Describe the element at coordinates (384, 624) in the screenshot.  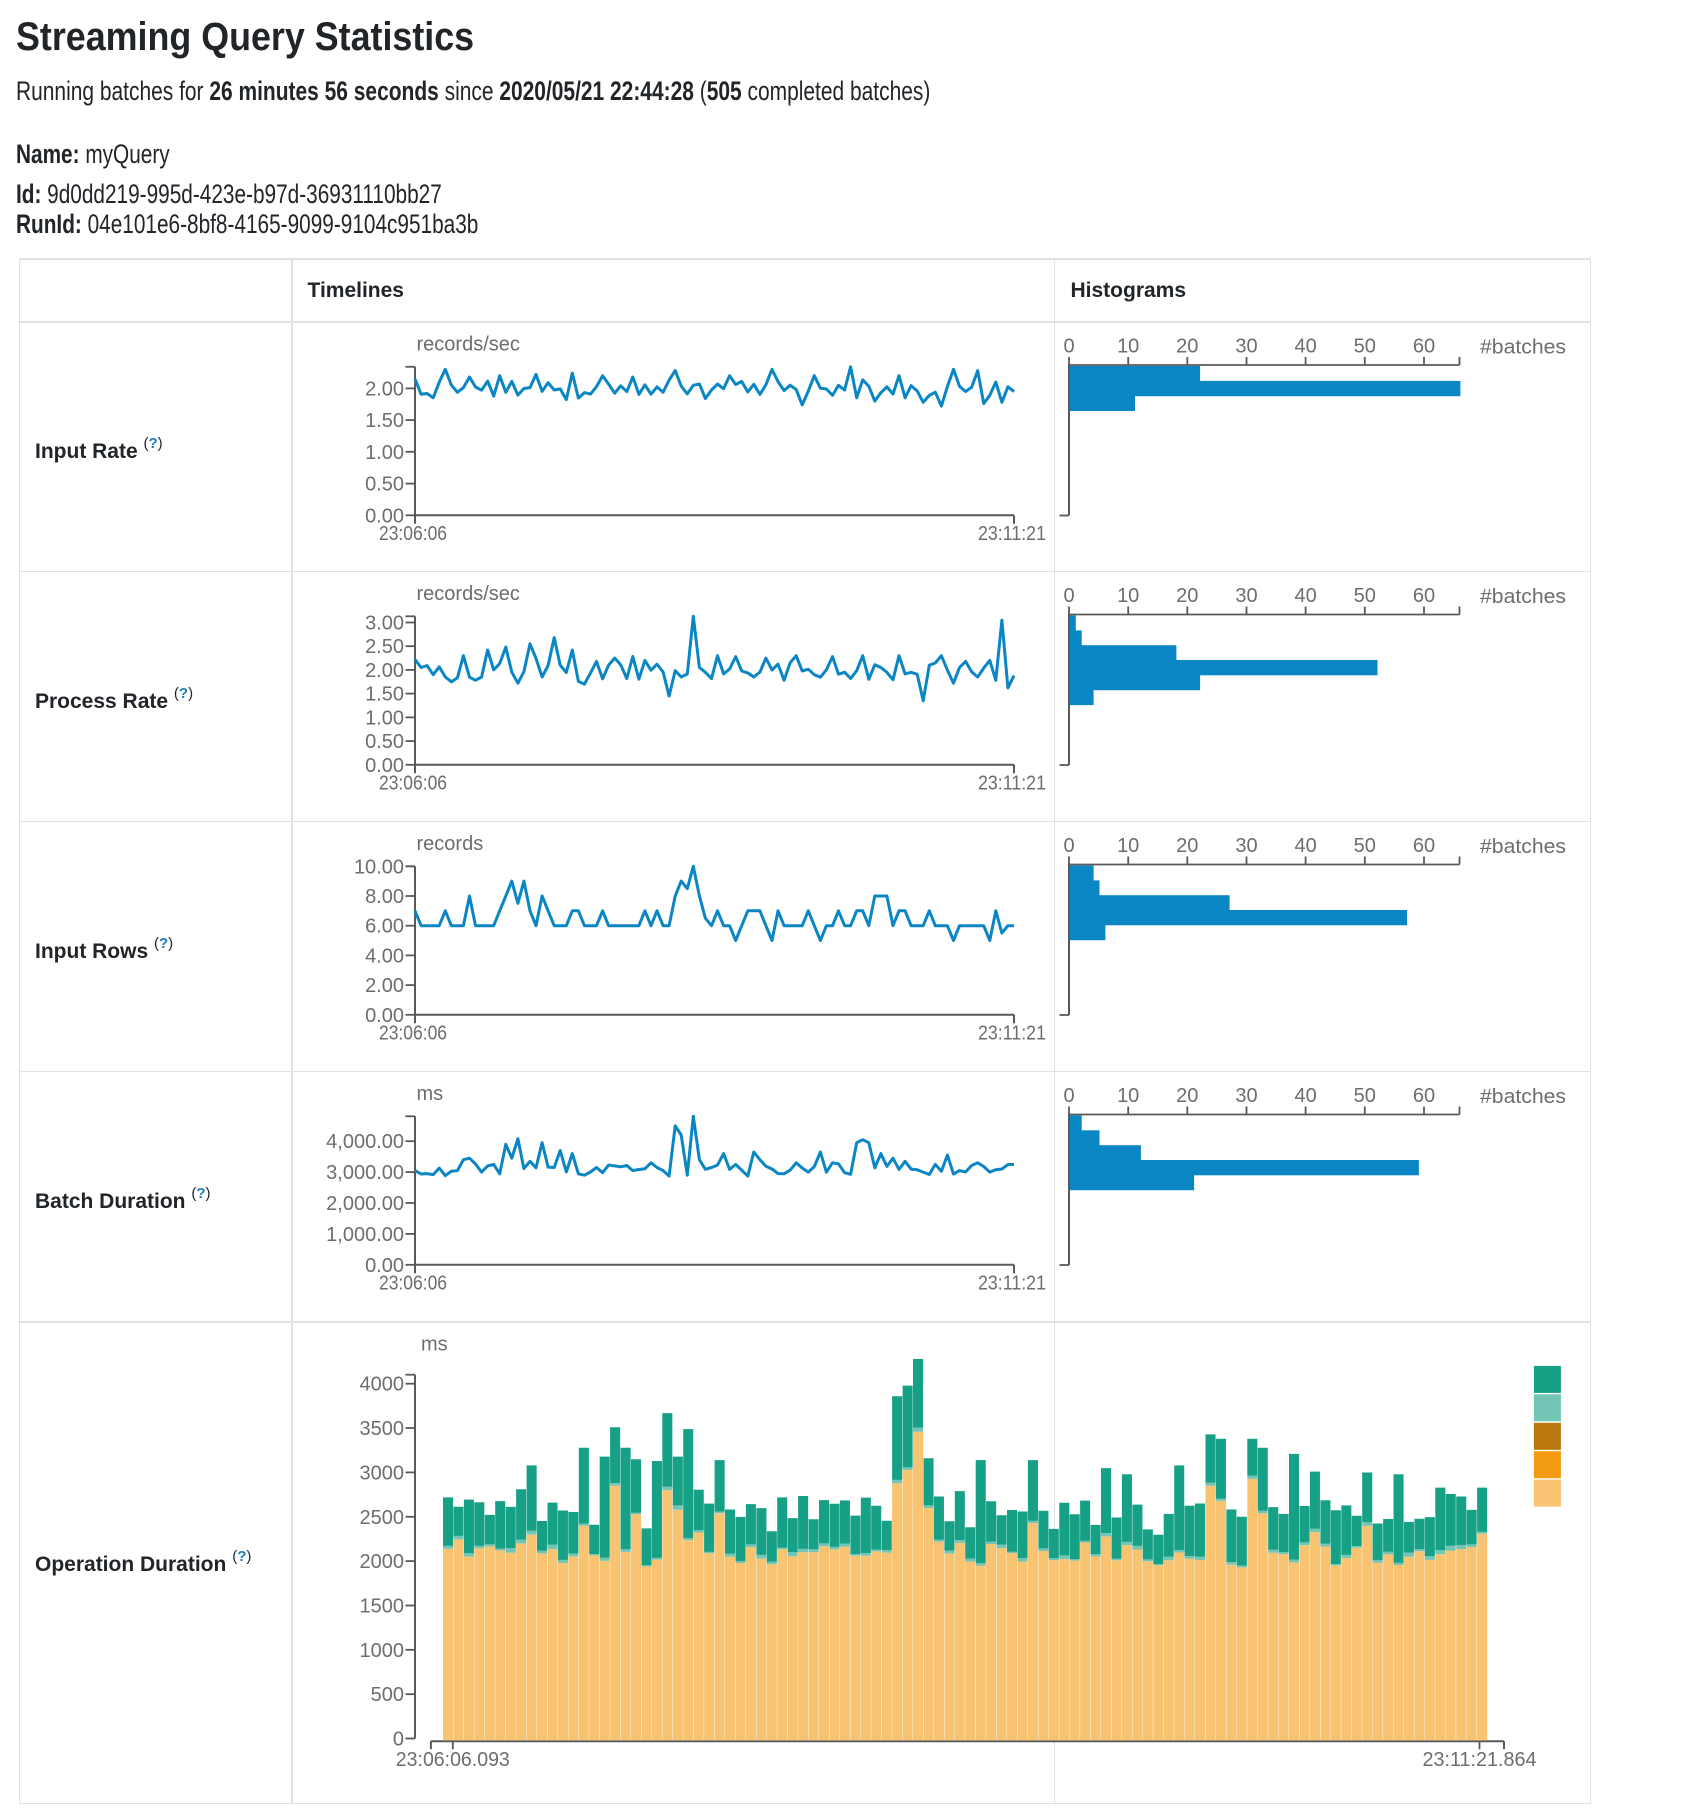
I see `svg-text: 3.00` at that location.